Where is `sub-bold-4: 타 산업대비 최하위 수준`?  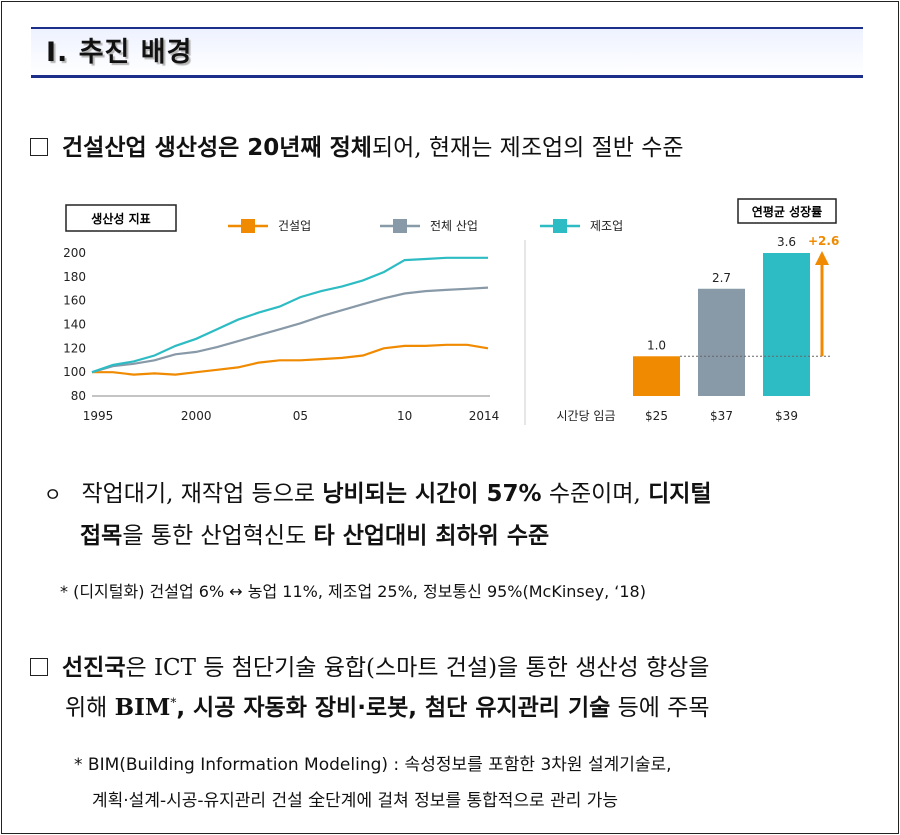 sub-bold-4: 타 산업대비 최하위 수준 is located at coordinates (431, 536).